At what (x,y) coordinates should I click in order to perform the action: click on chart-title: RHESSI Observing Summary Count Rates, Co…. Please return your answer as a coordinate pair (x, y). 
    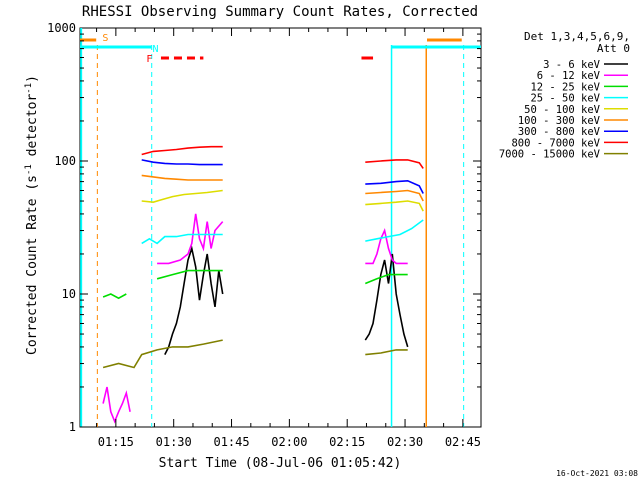
    Looking at the image, I should click on (280, 12).